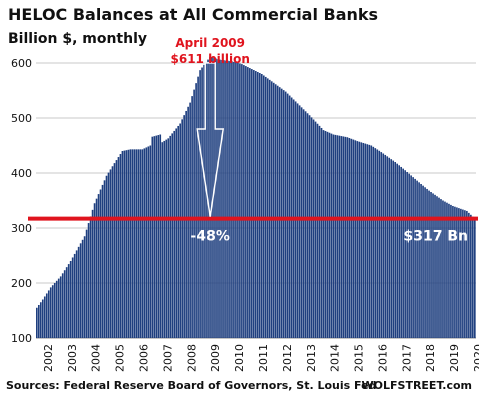 The width and height of the screenshot is (479, 406). I want to click on x-tick-label: 2018, so click(430, 358).